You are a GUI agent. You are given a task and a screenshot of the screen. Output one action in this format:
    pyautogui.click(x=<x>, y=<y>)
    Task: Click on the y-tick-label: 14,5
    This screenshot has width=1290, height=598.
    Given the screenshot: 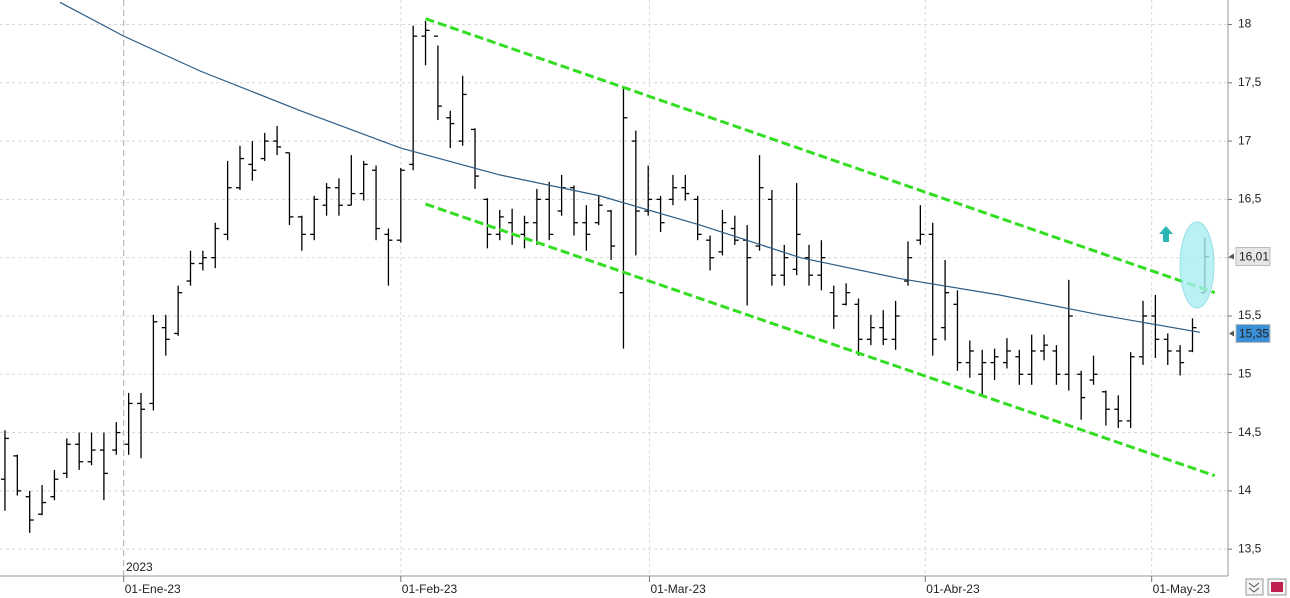 What is the action you would take?
    pyautogui.click(x=1250, y=432)
    